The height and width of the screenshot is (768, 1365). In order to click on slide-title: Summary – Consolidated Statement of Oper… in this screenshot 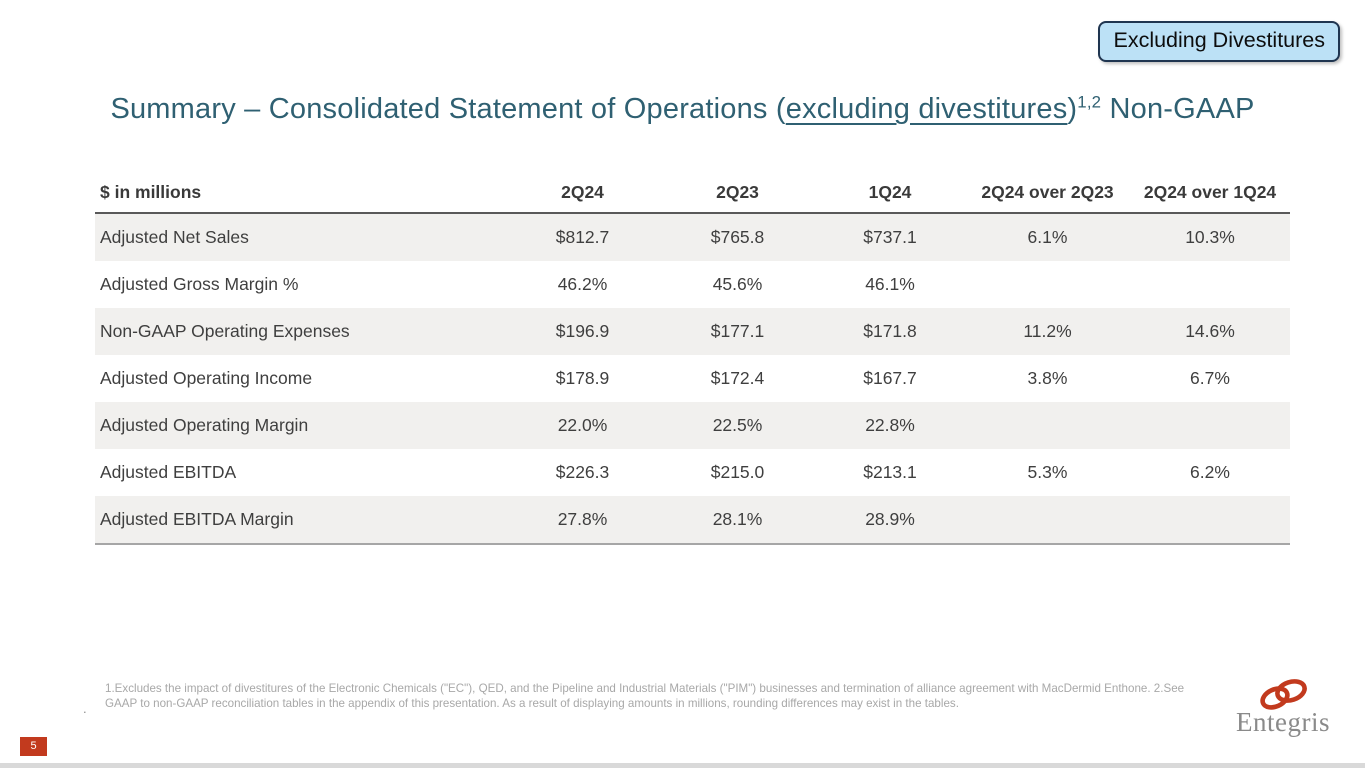, I will do `click(682, 109)`.